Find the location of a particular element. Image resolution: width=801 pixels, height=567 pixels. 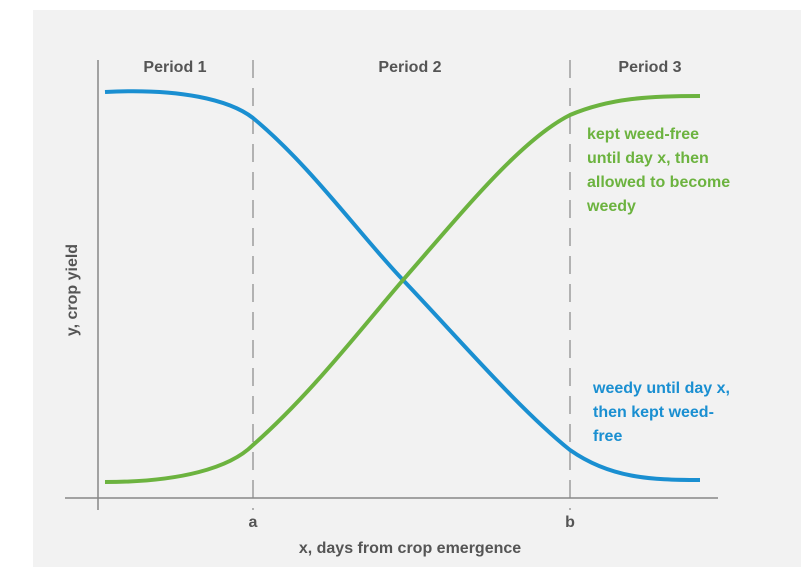

blue-note: free is located at coordinates (607, 436).